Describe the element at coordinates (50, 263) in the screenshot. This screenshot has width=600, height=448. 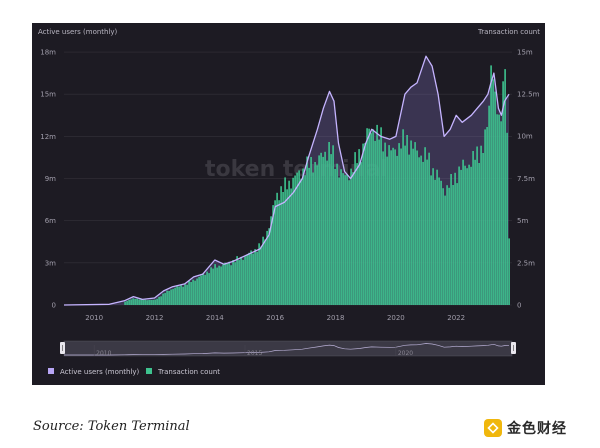
I see `left-tick-label: 3m` at that location.